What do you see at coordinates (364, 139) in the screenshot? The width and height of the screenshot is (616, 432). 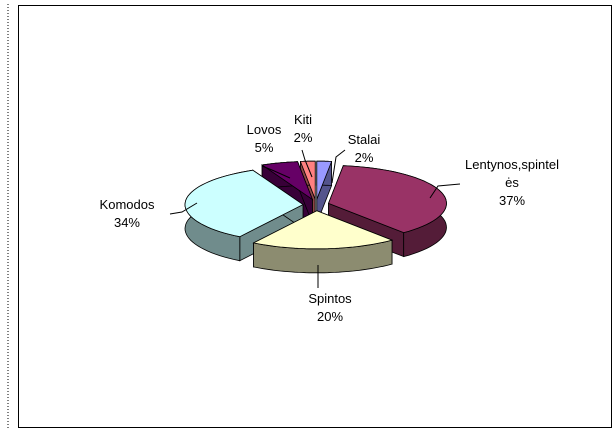 I see `category-label: Stalai` at bounding box center [364, 139].